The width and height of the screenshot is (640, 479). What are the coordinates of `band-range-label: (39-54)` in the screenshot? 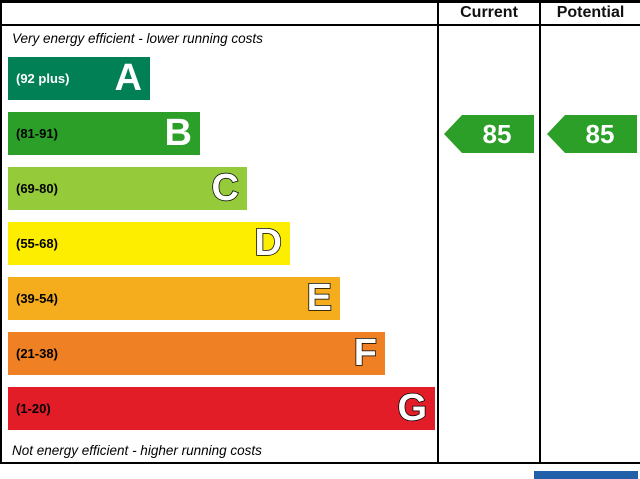 It's located at (37, 298).